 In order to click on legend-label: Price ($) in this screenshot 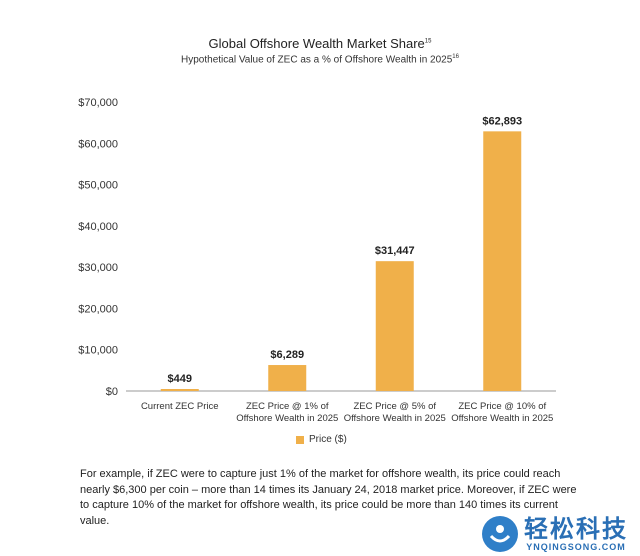, I will do `click(328, 439)`.